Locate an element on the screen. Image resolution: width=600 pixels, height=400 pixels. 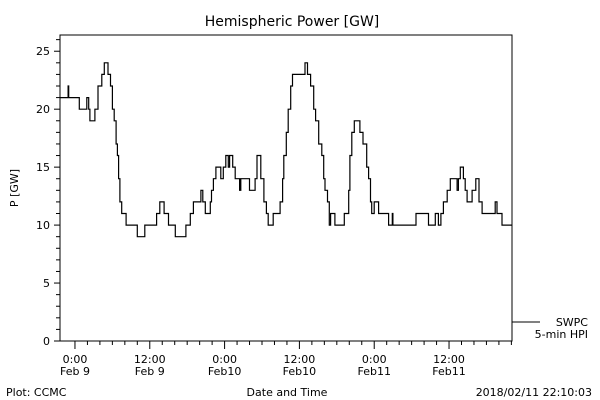
footer-credit: Plot: CCMC is located at coordinates (36, 392).